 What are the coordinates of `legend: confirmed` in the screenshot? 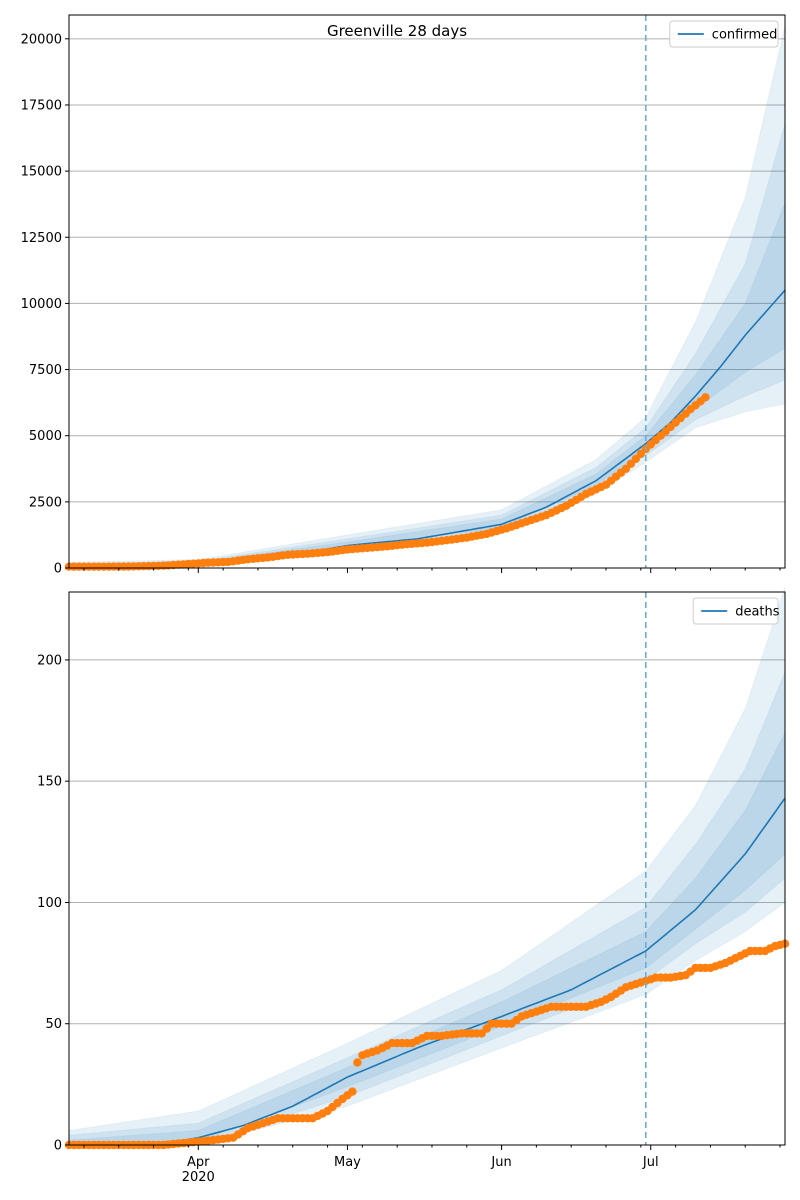 It's located at (724, 34).